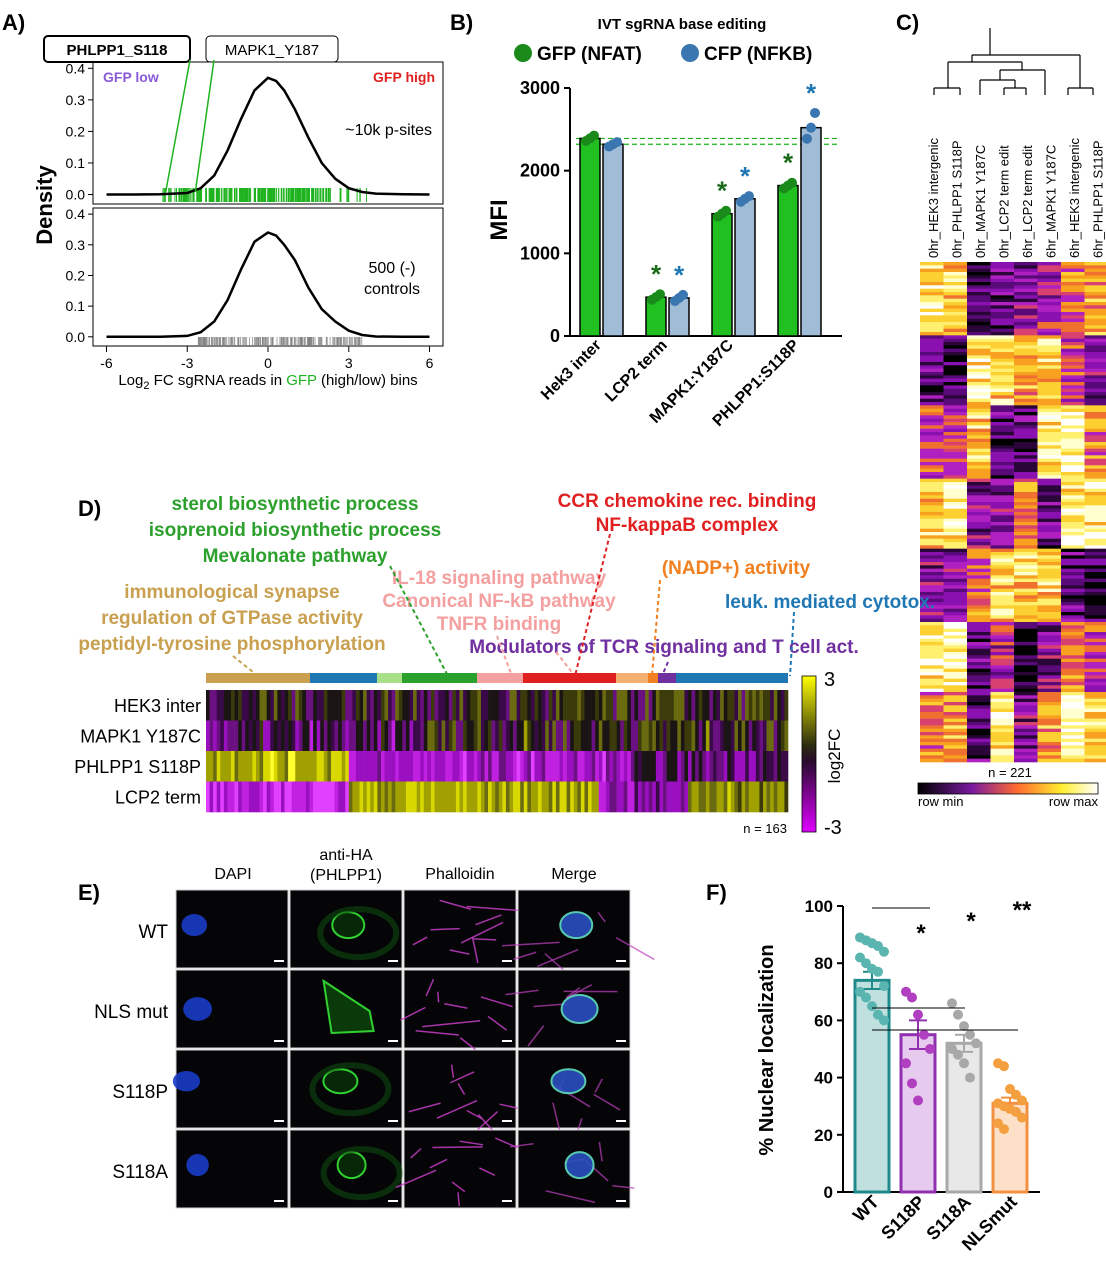 This screenshot has height=1280, width=1106. Describe the element at coordinates (665, 669) in the screenshot. I see `d-leader-line` at that location.